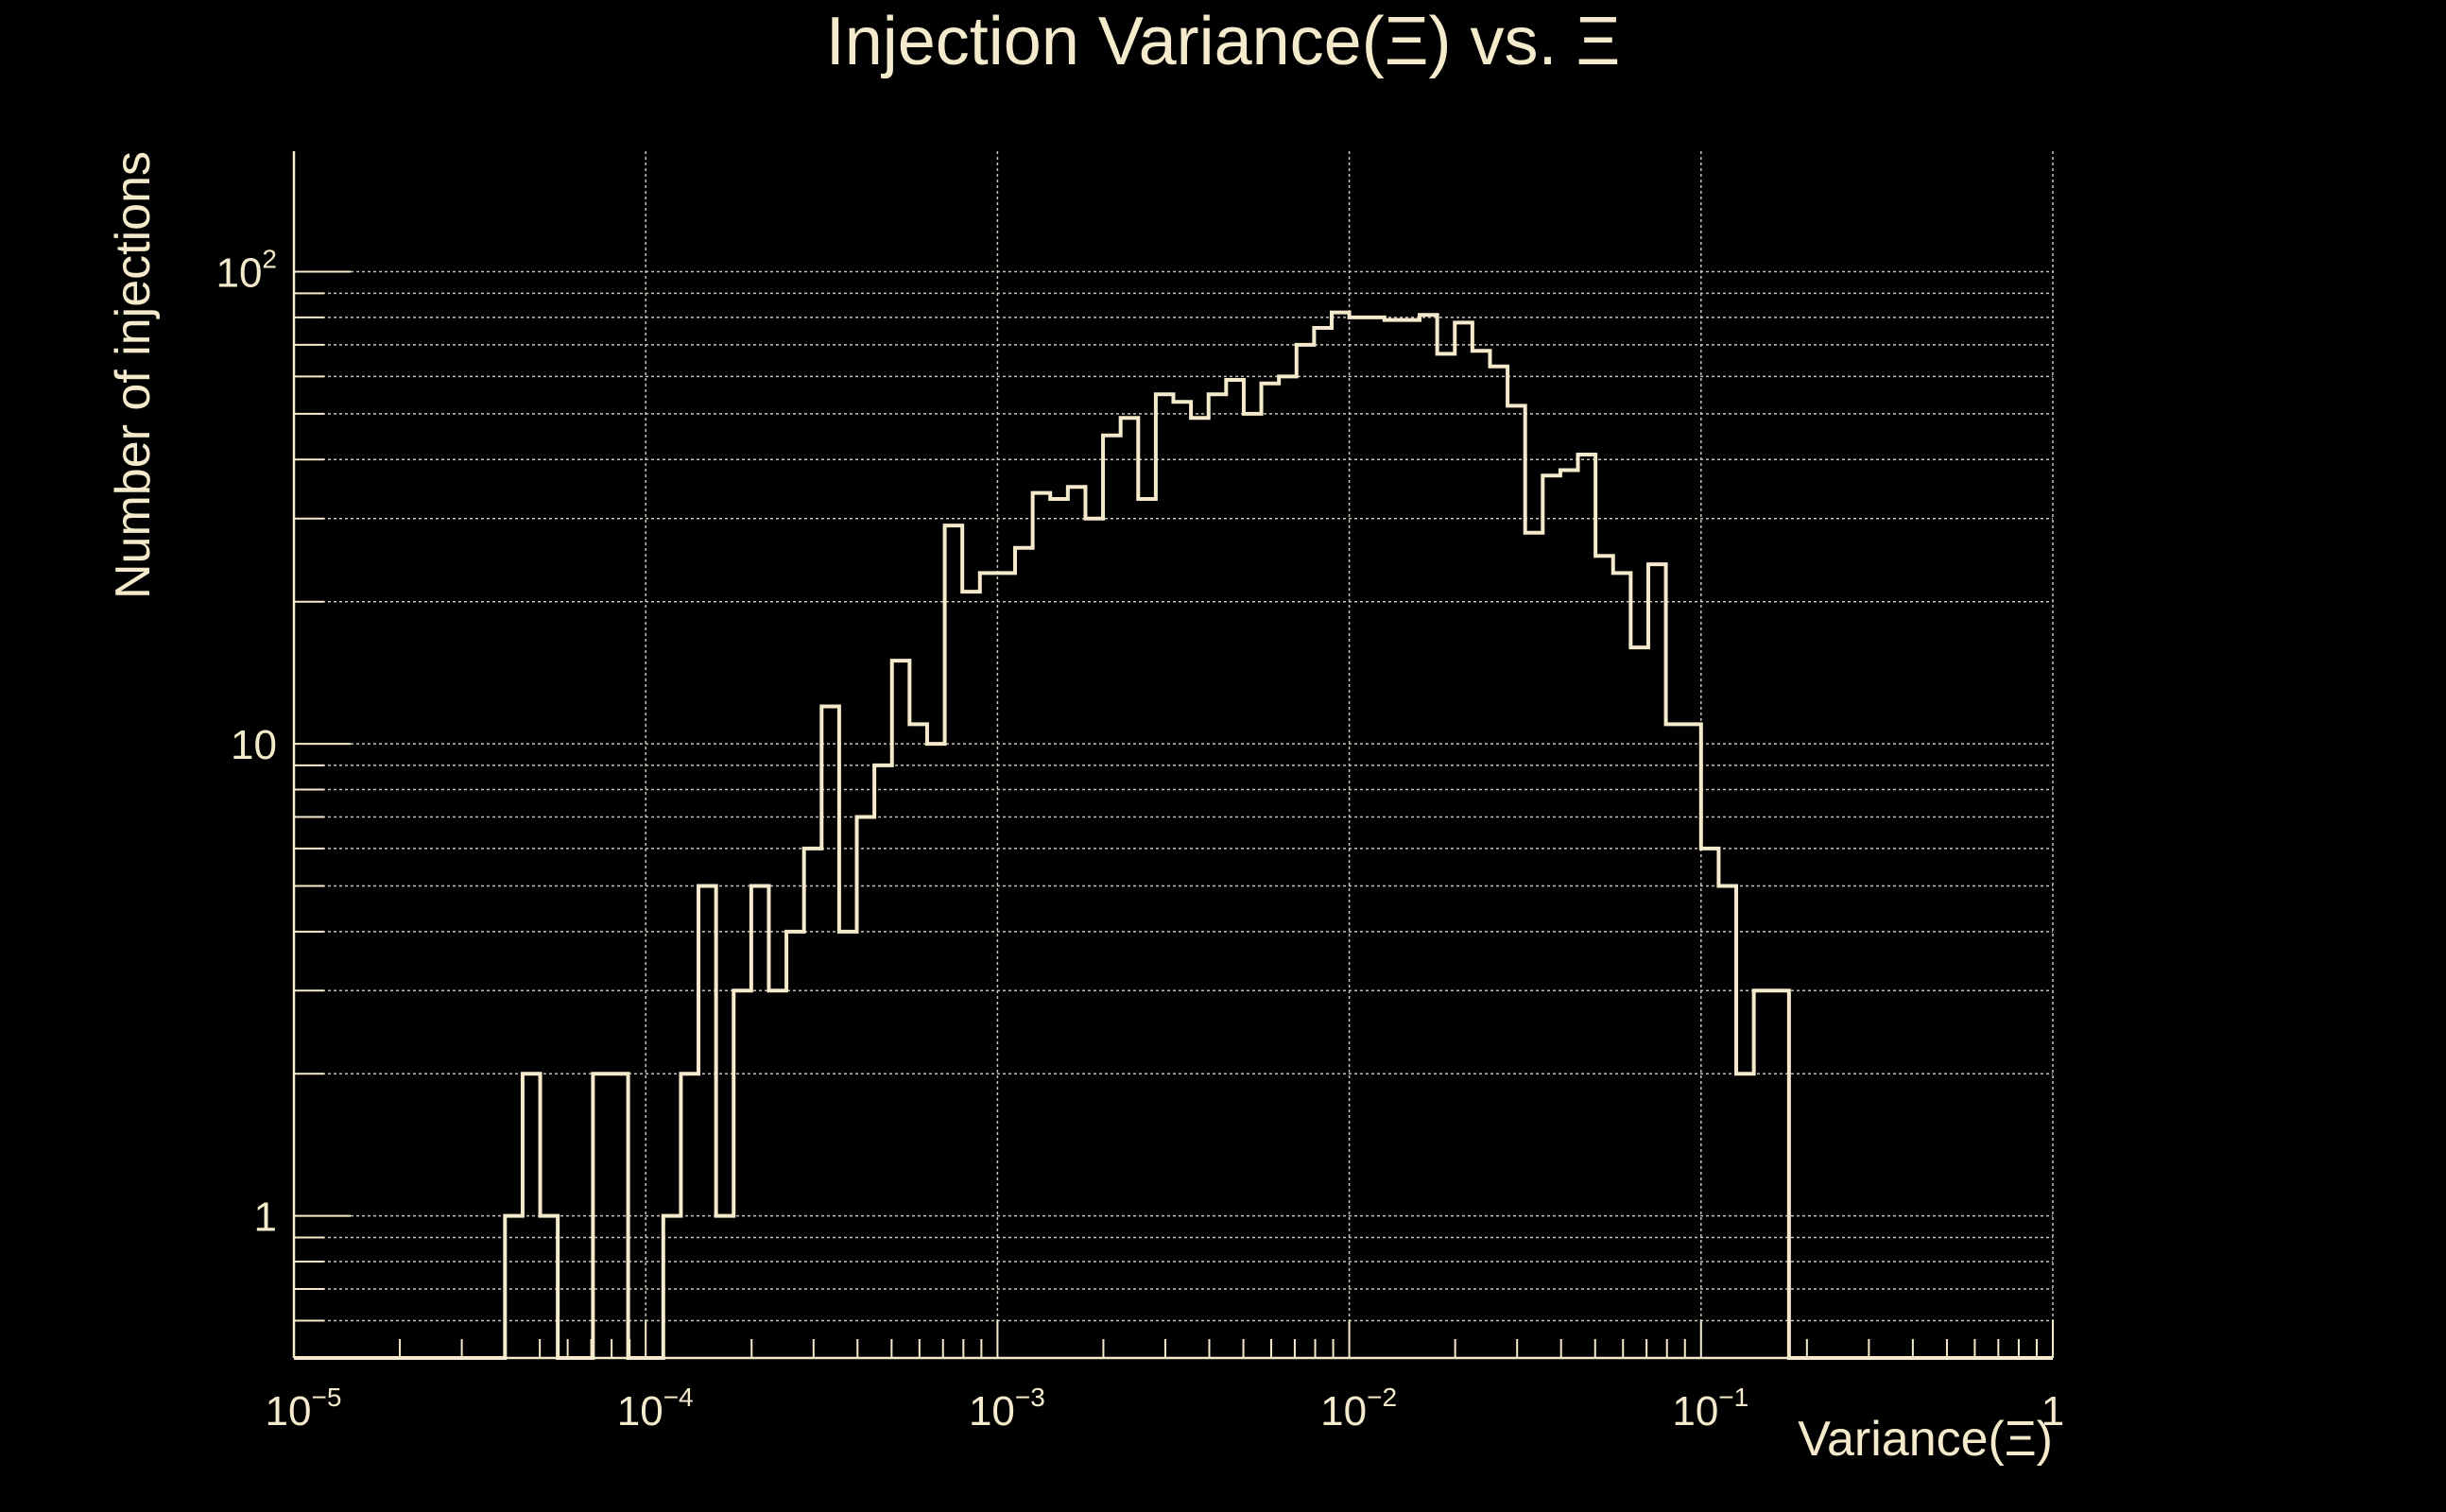  Describe the element at coordinates (2052, 1411) in the screenshot. I see `x-tick-label: 1` at that location.